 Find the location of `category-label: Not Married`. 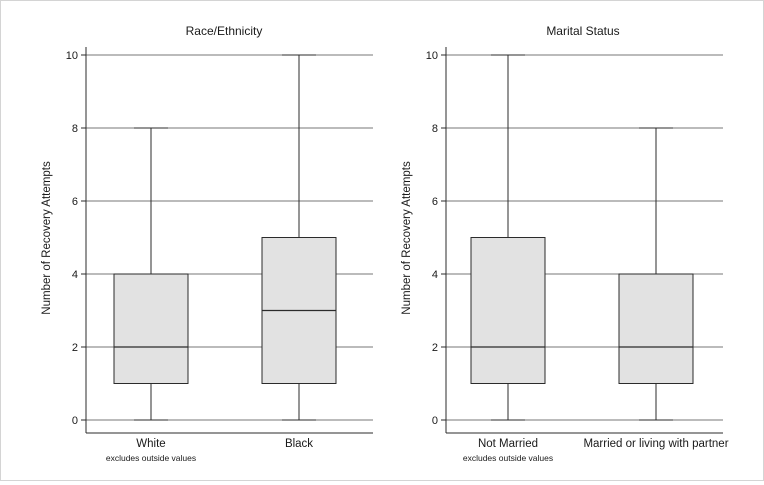

category-label: Not Married is located at coordinates (508, 444).